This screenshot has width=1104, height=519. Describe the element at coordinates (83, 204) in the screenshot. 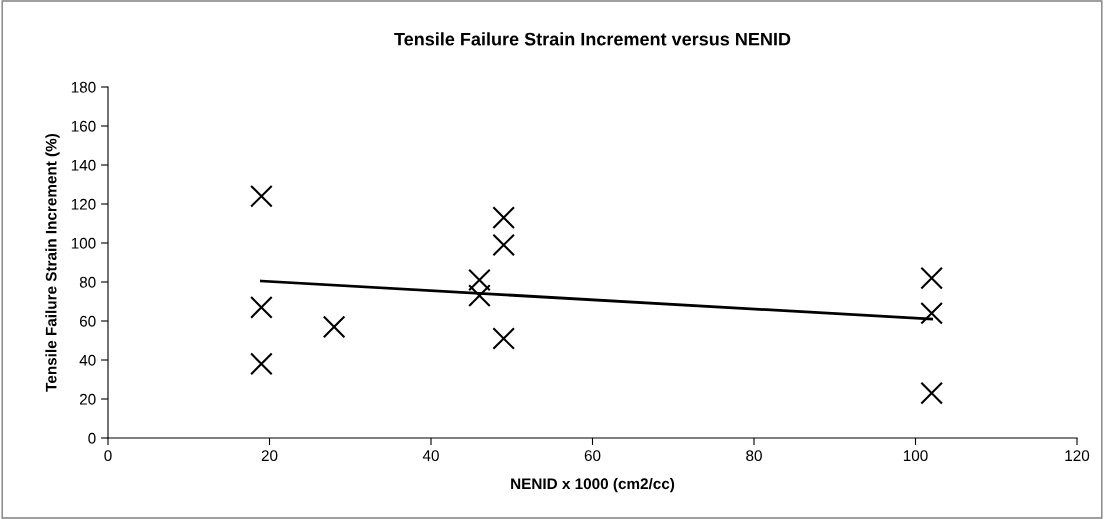

I see `y-tick-label: 120` at that location.